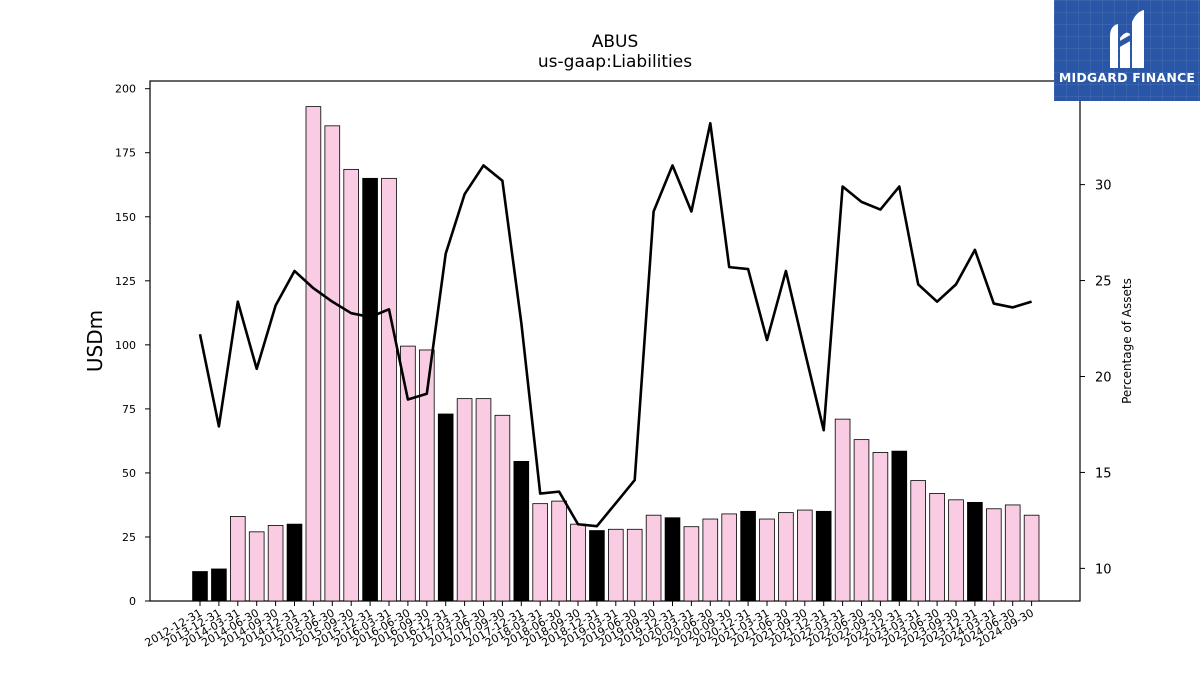 The image size is (1200, 675). What do you see at coordinates (615, 62) in the screenshot?
I see `chart-subtitle: us-gaap:Liabilities` at bounding box center [615, 62].